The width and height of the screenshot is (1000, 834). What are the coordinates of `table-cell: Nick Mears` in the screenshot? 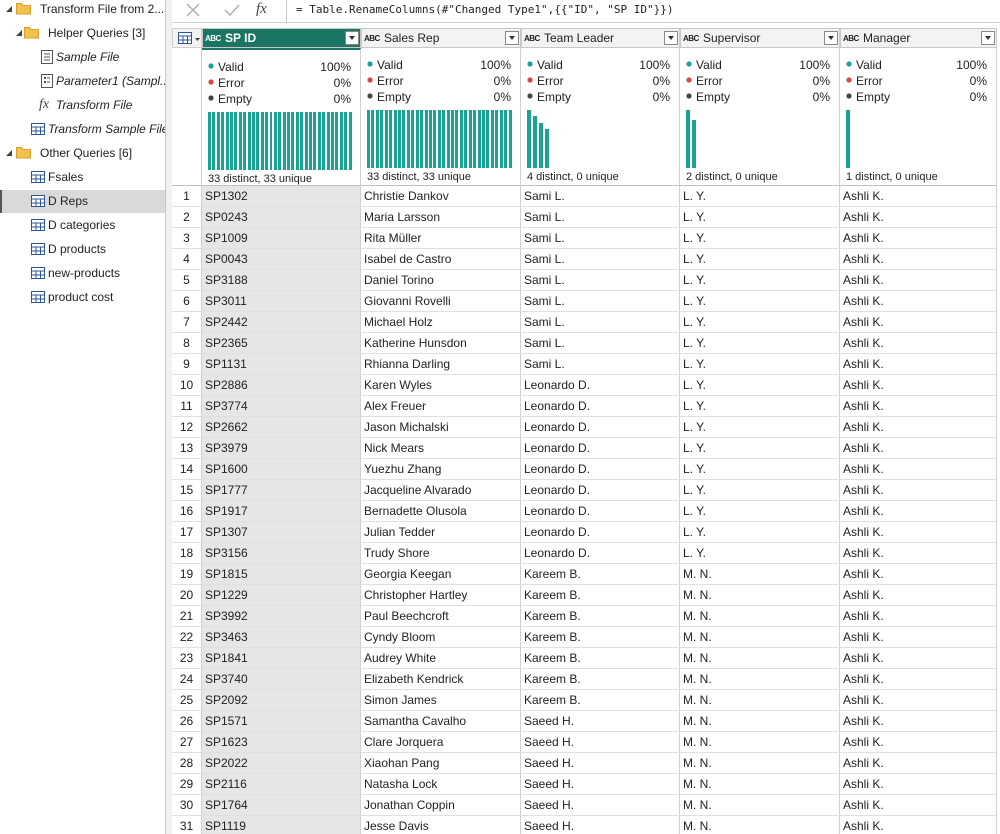 It's located at (441, 448).